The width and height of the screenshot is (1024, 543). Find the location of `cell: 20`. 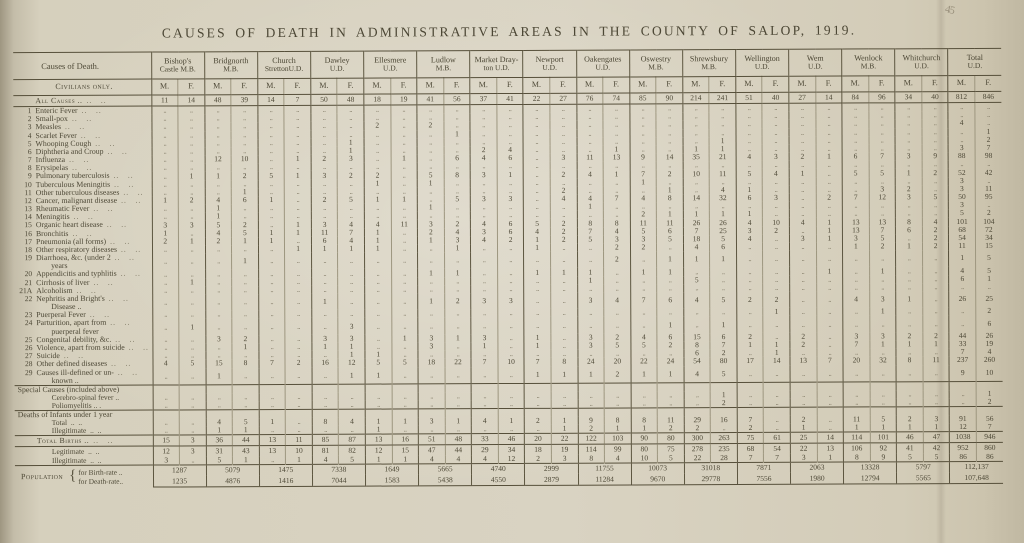

cell: 20 is located at coordinates (856, 361).